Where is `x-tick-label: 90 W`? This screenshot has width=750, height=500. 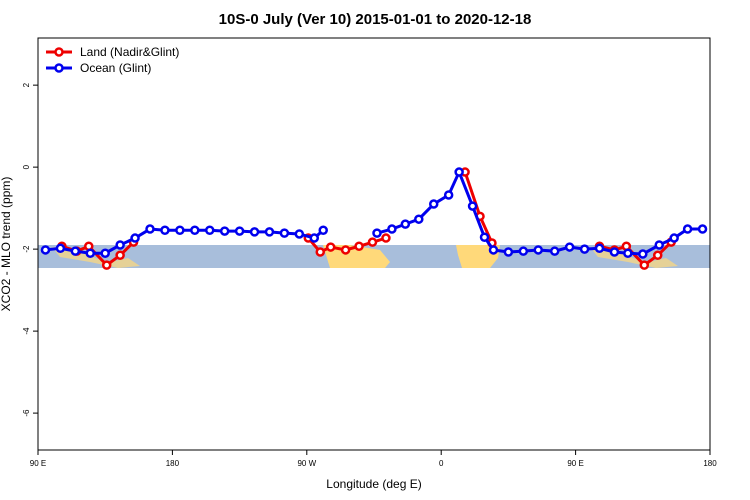
x-tick-label: 90 W is located at coordinates (306, 463).